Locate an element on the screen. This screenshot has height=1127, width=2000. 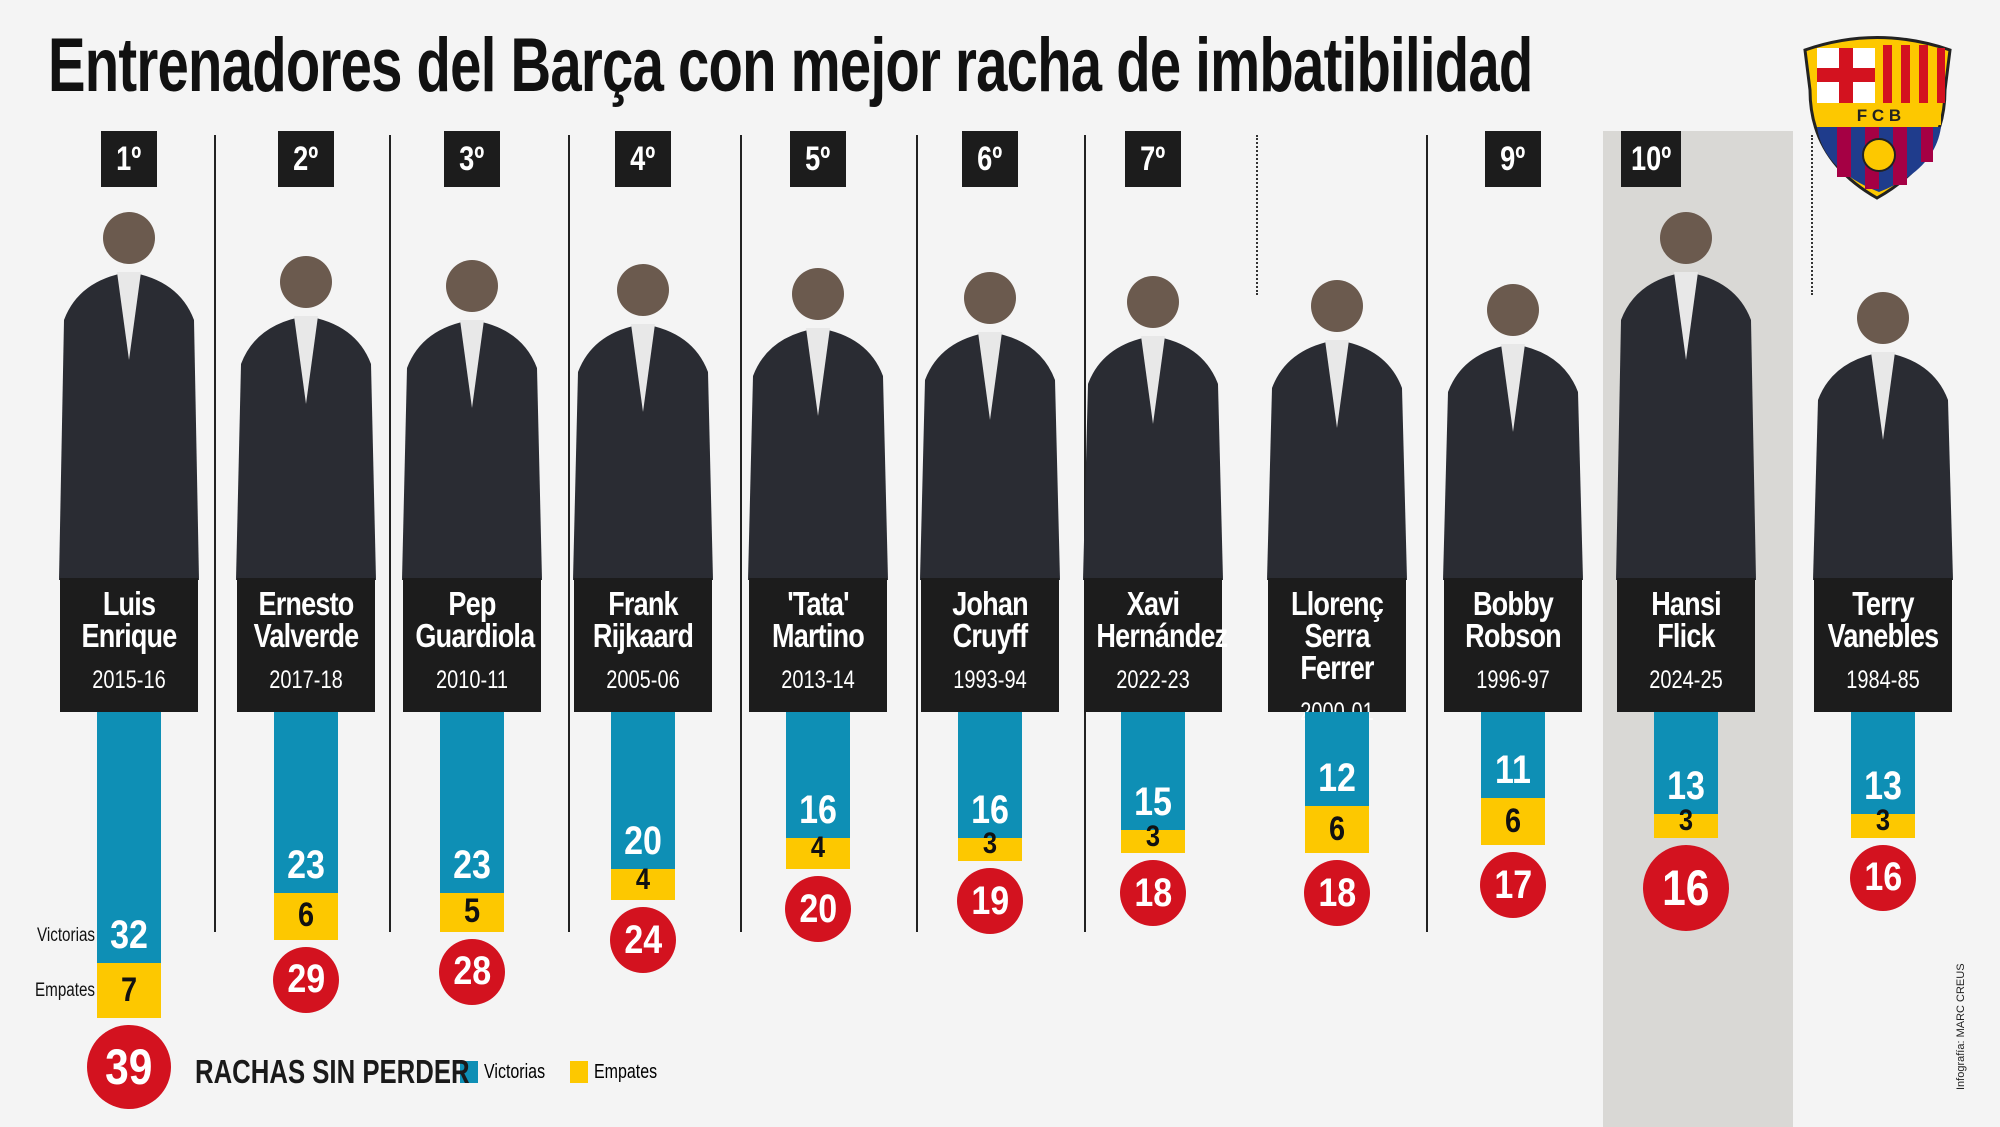
total-value: 17 is located at coordinates (1513, 884).